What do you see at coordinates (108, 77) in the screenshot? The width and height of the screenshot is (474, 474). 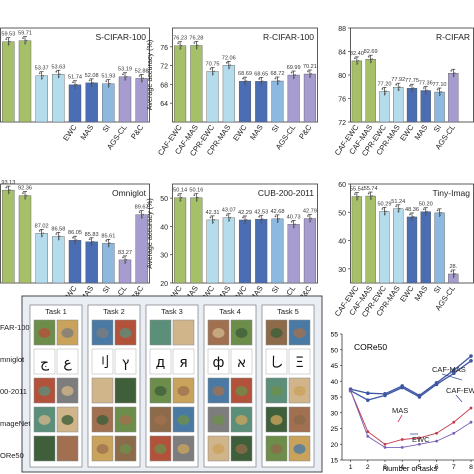 I see `value-label: 51.93` at bounding box center [108, 77].